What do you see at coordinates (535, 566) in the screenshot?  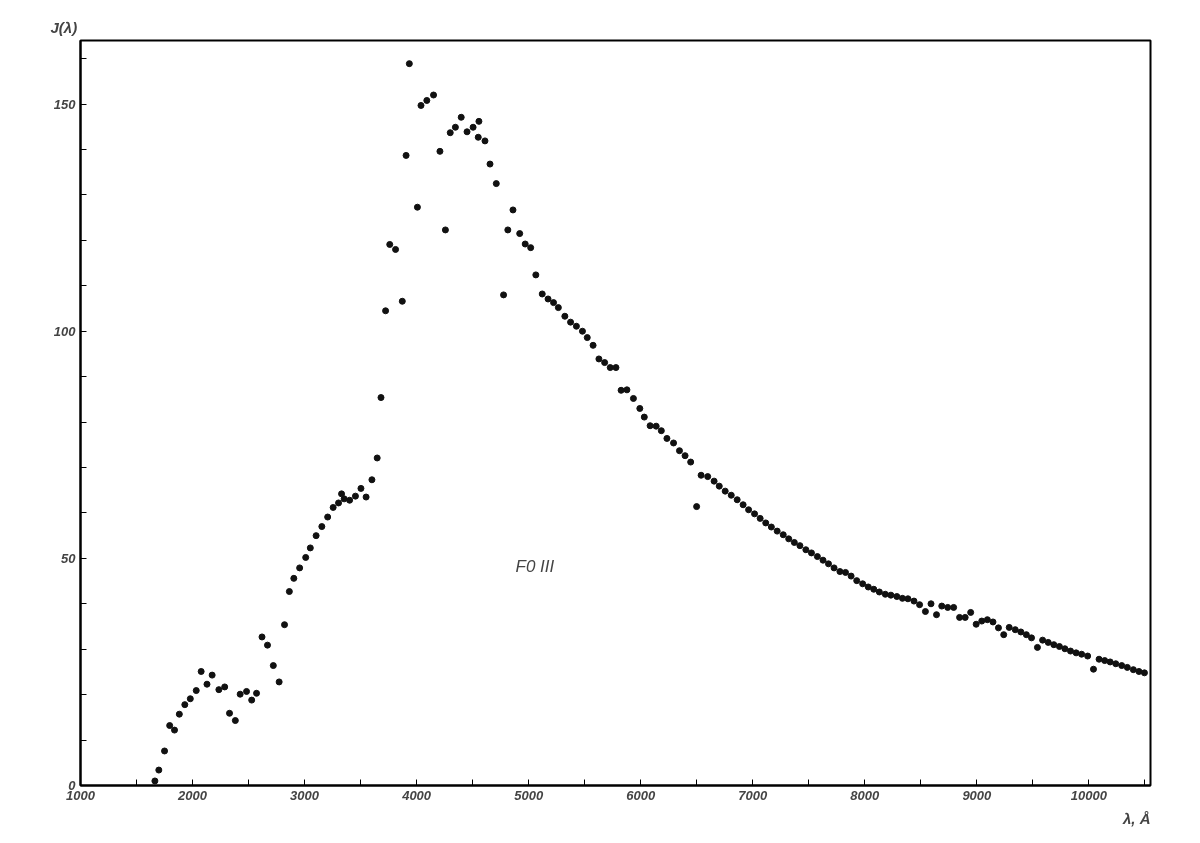 I see `annotation: F0 III` at bounding box center [535, 566].